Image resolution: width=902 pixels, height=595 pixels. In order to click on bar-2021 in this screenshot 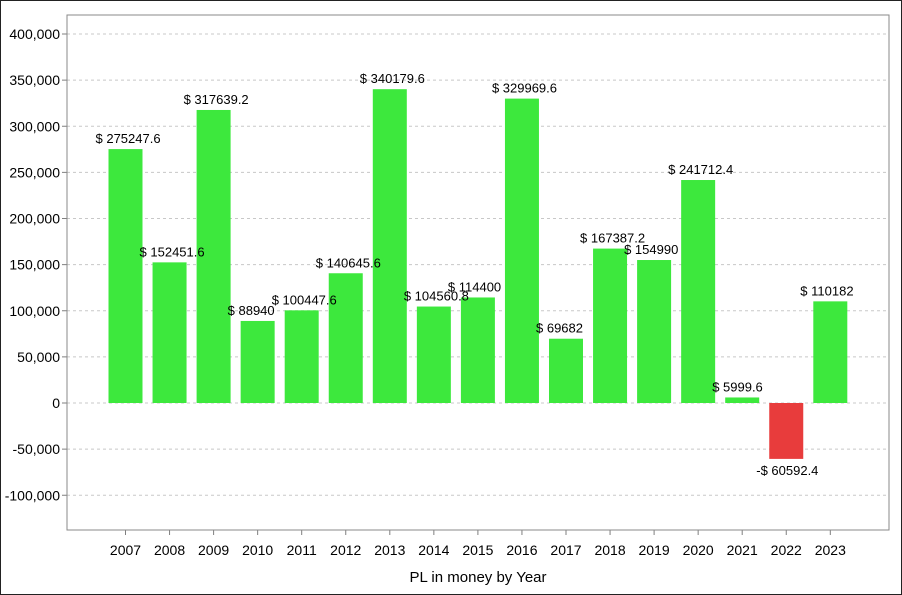, I will do `click(742, 400)`.